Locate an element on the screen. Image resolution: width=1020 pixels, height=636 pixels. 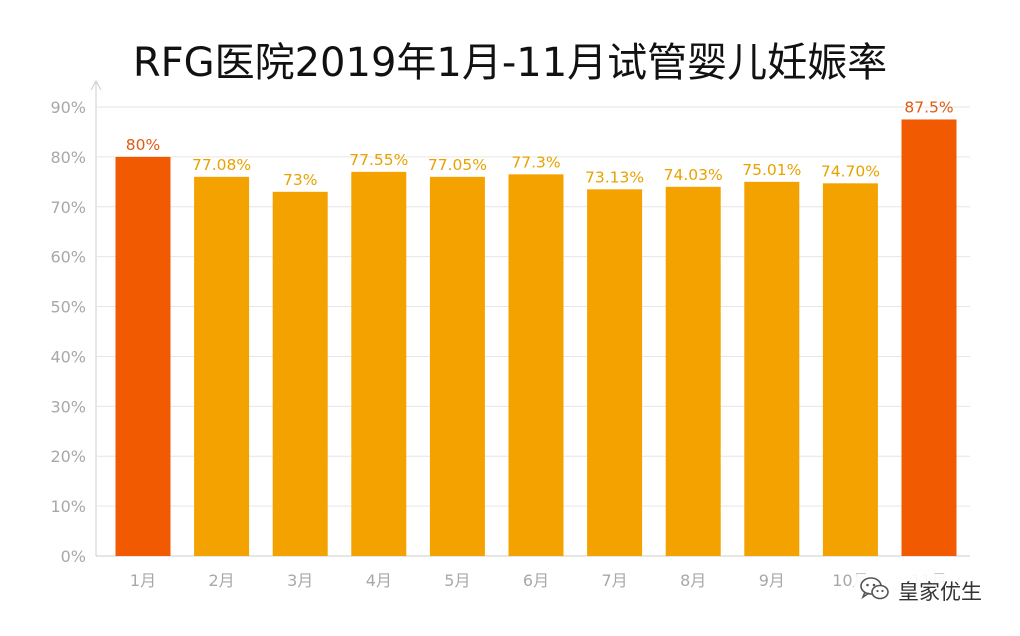
data-label: 87.5% is located at coordinates (928, 107).